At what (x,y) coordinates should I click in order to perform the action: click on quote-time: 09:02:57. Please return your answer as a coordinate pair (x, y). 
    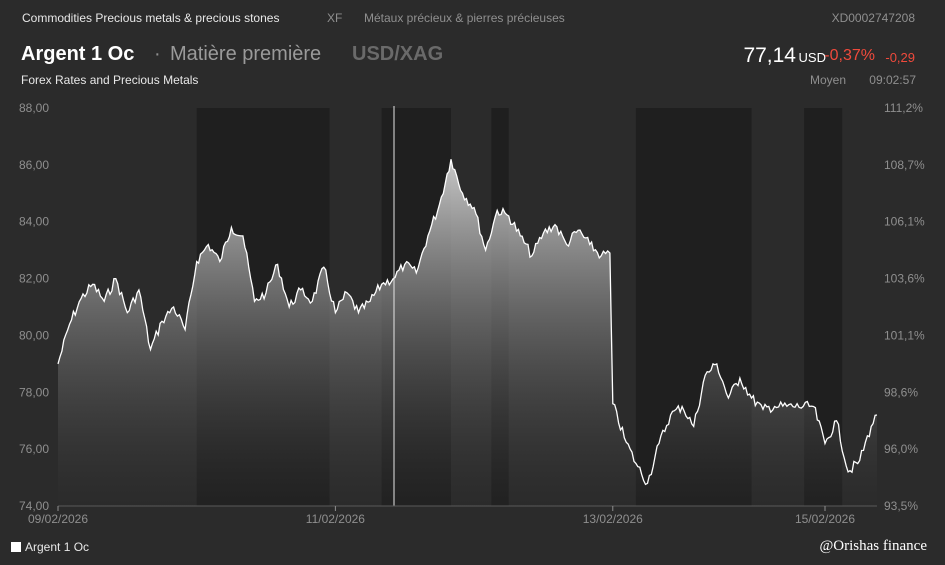
    Looking at the image, I should click on (892, 80).